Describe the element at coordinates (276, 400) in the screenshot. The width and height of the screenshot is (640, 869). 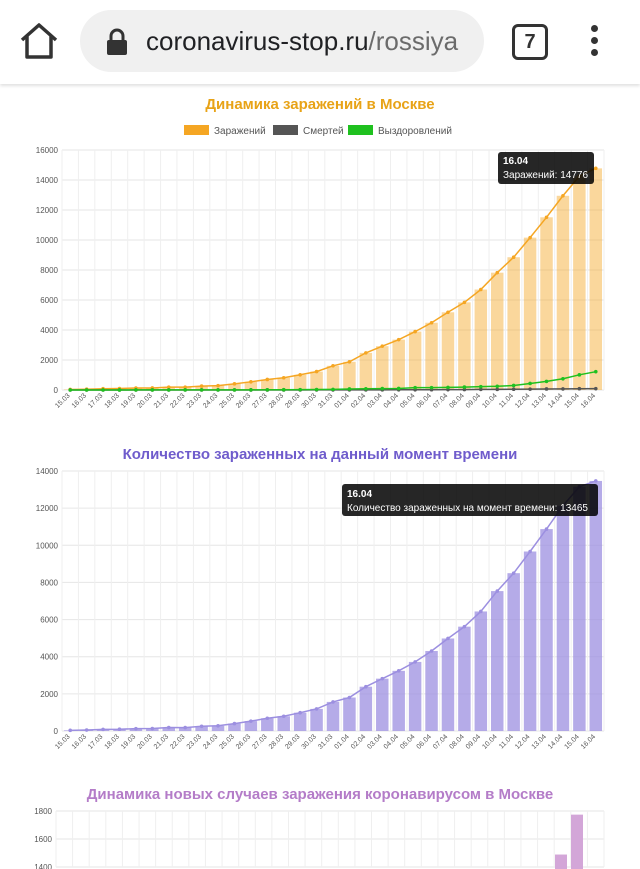
I see `chart1-xtick-label: 28.03` at that location.